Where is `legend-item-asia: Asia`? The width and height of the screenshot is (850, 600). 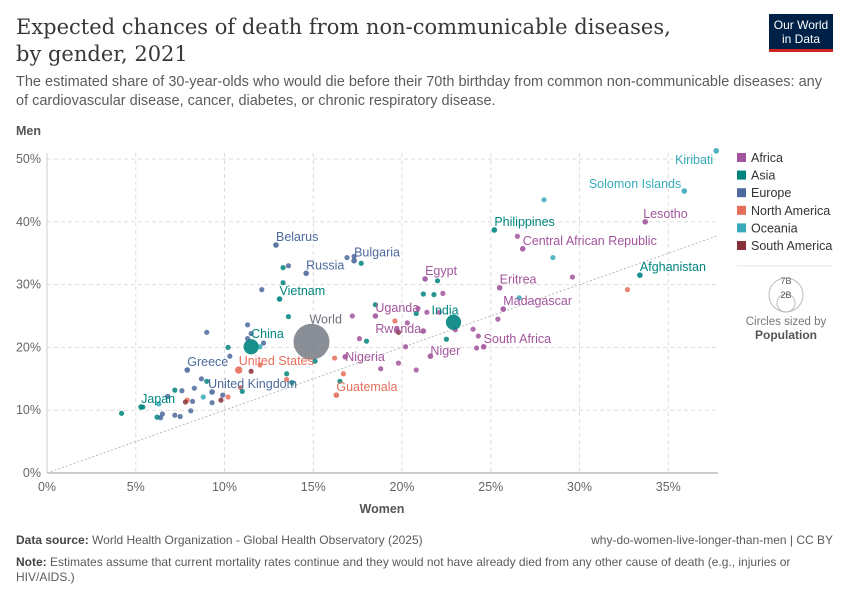 legend-item-asia: Asia is located at coordinates (756, 176).